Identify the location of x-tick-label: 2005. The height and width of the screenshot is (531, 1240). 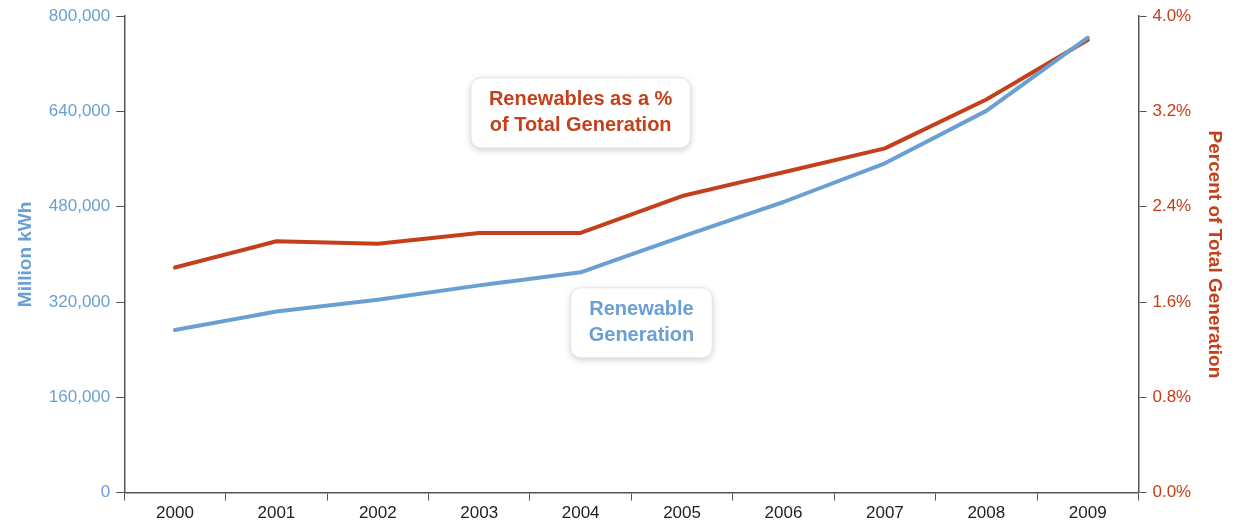
(682, 513).